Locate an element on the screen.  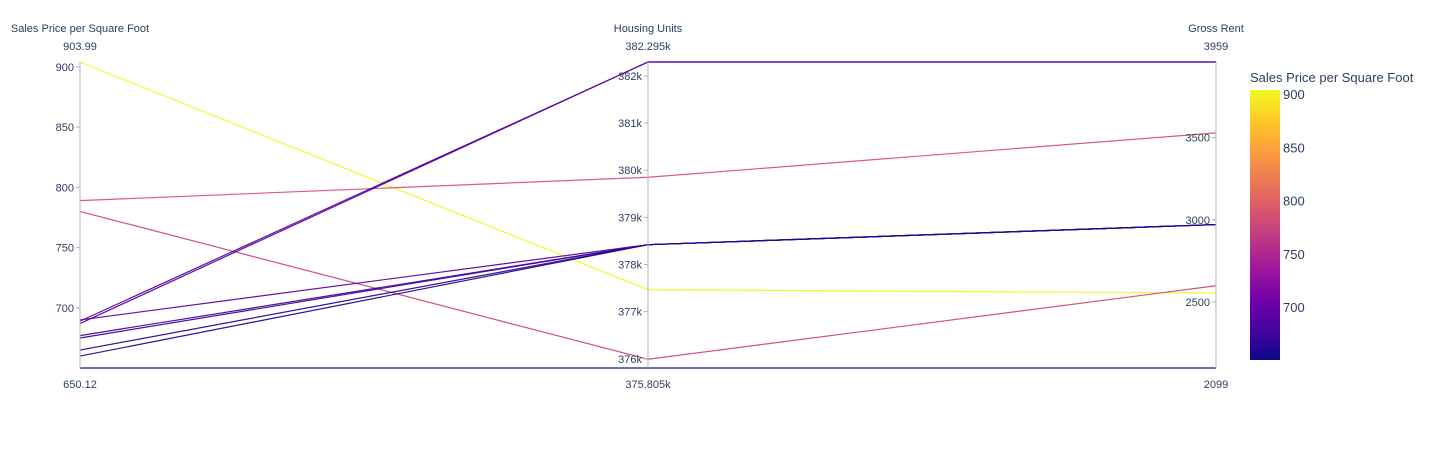
axis-range-max: 903.99 is located at coordinates (80, 47).